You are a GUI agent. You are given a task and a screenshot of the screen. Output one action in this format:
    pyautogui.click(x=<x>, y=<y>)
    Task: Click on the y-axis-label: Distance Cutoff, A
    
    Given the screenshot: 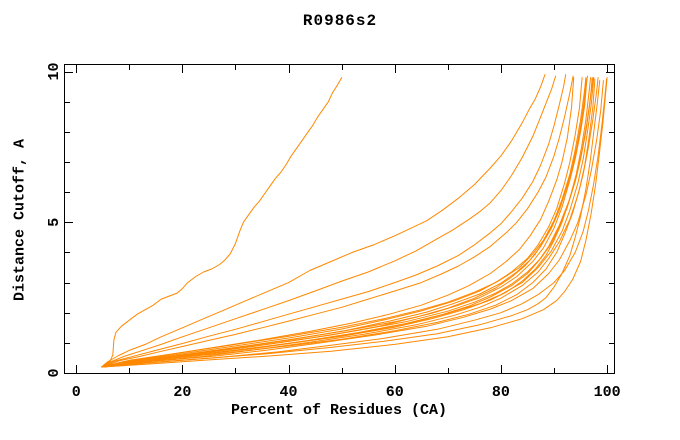 What is the action you would take?
    pyautogui.click(x=20, y=220)
    